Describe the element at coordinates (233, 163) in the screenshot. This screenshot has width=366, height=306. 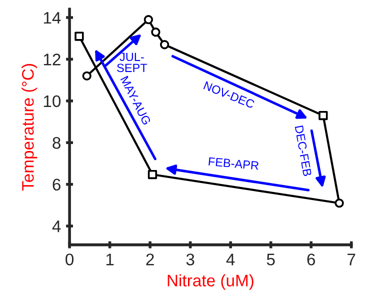
I see `annotation: FEB-APR` at that location.